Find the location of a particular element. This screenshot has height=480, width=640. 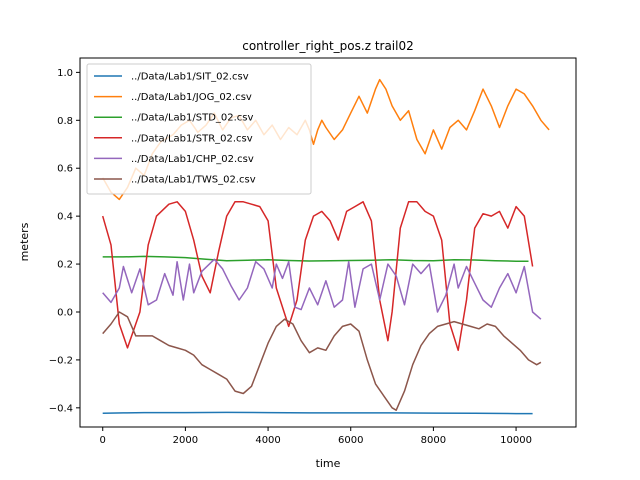

y-tick-label: 0.6 is located at coordinates (65, 169).